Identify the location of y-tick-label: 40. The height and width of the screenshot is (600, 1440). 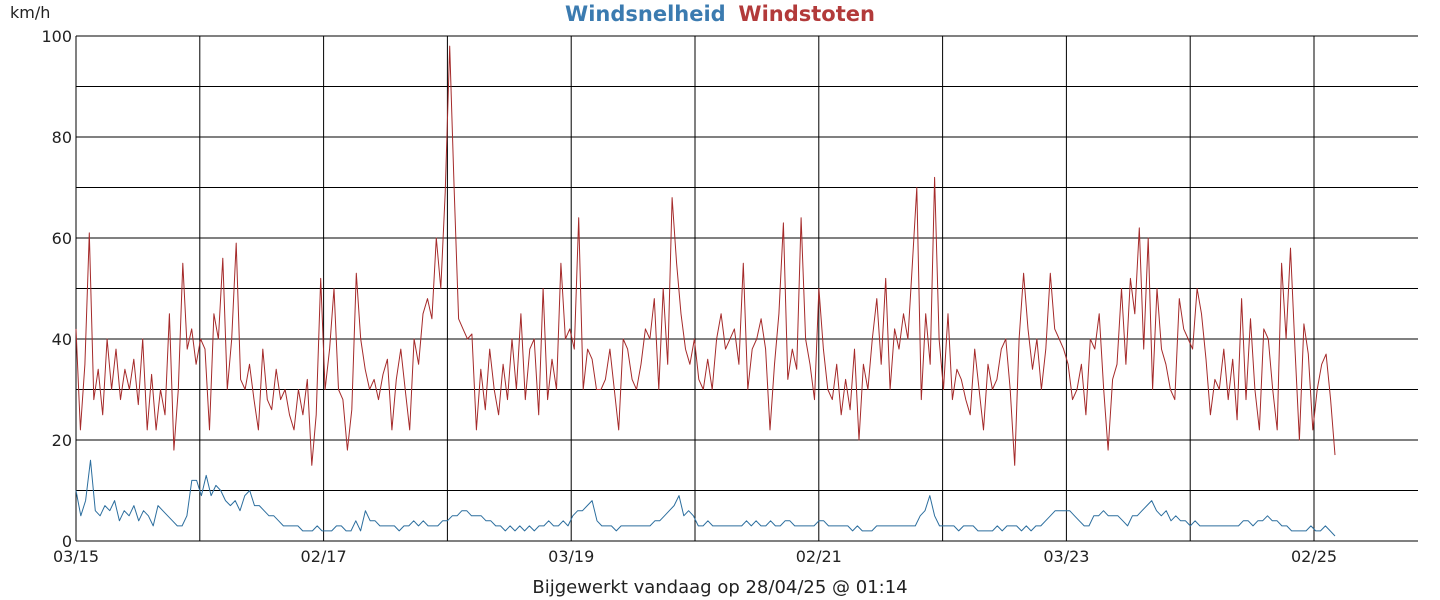
(62, 339).